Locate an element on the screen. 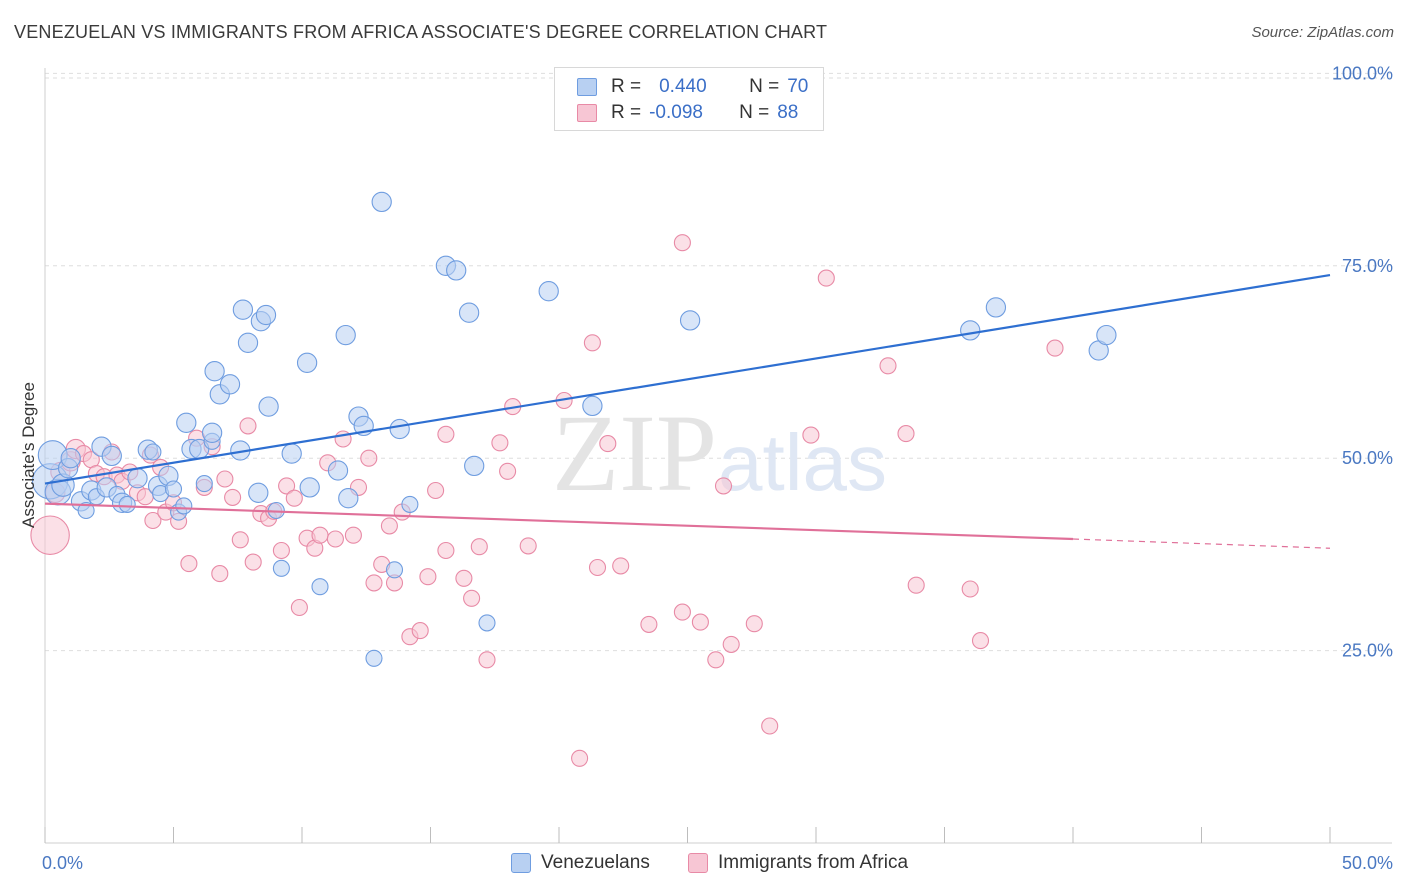 This screenshot has height=892, width=1406. watermark: ZIP atlas is located at coordinates (719, 453).